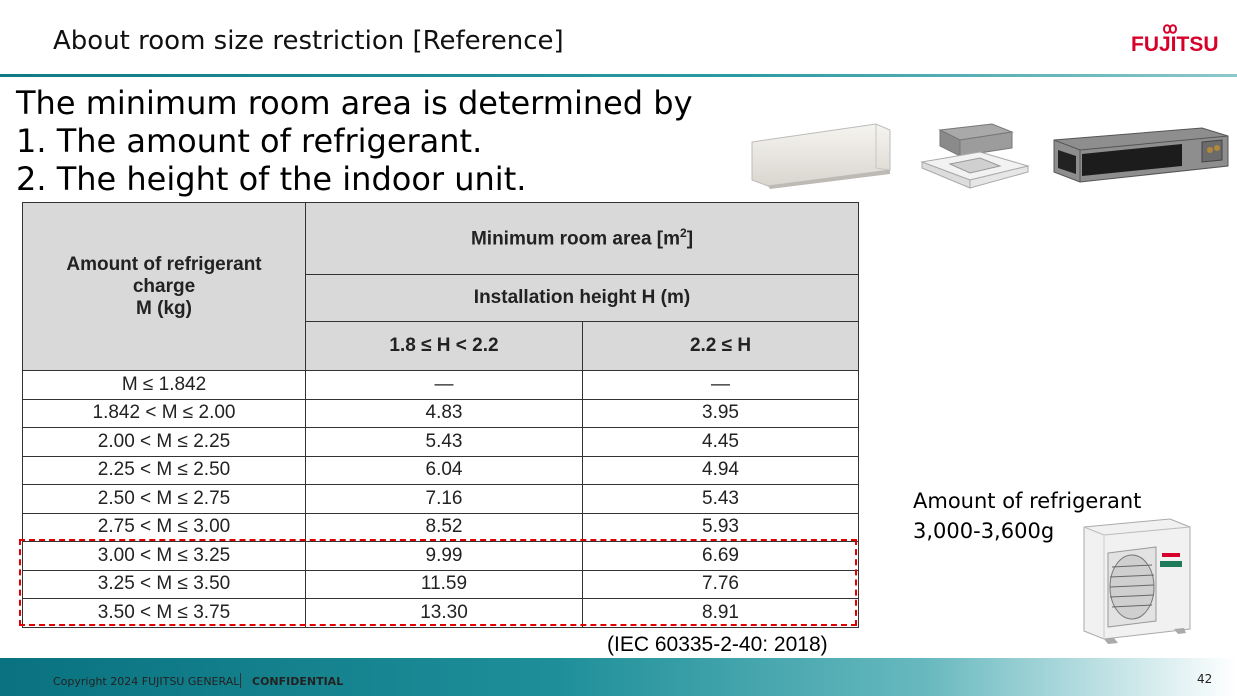 This screenshot has height=696, width=1237. What do you see at coordinates (720, 499) in the screenshot?
I see `area-high-cell: 5.43` at bounding box center [720, 499].